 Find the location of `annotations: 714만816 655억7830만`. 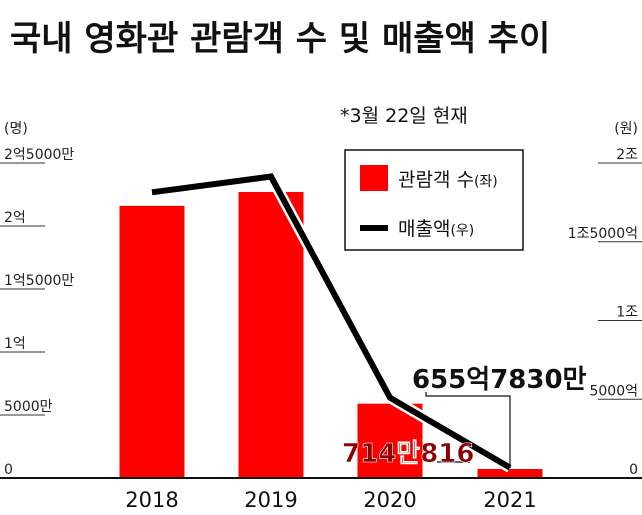

annotations: 714만816 655억7830만 is located at coordinates (464, 417).